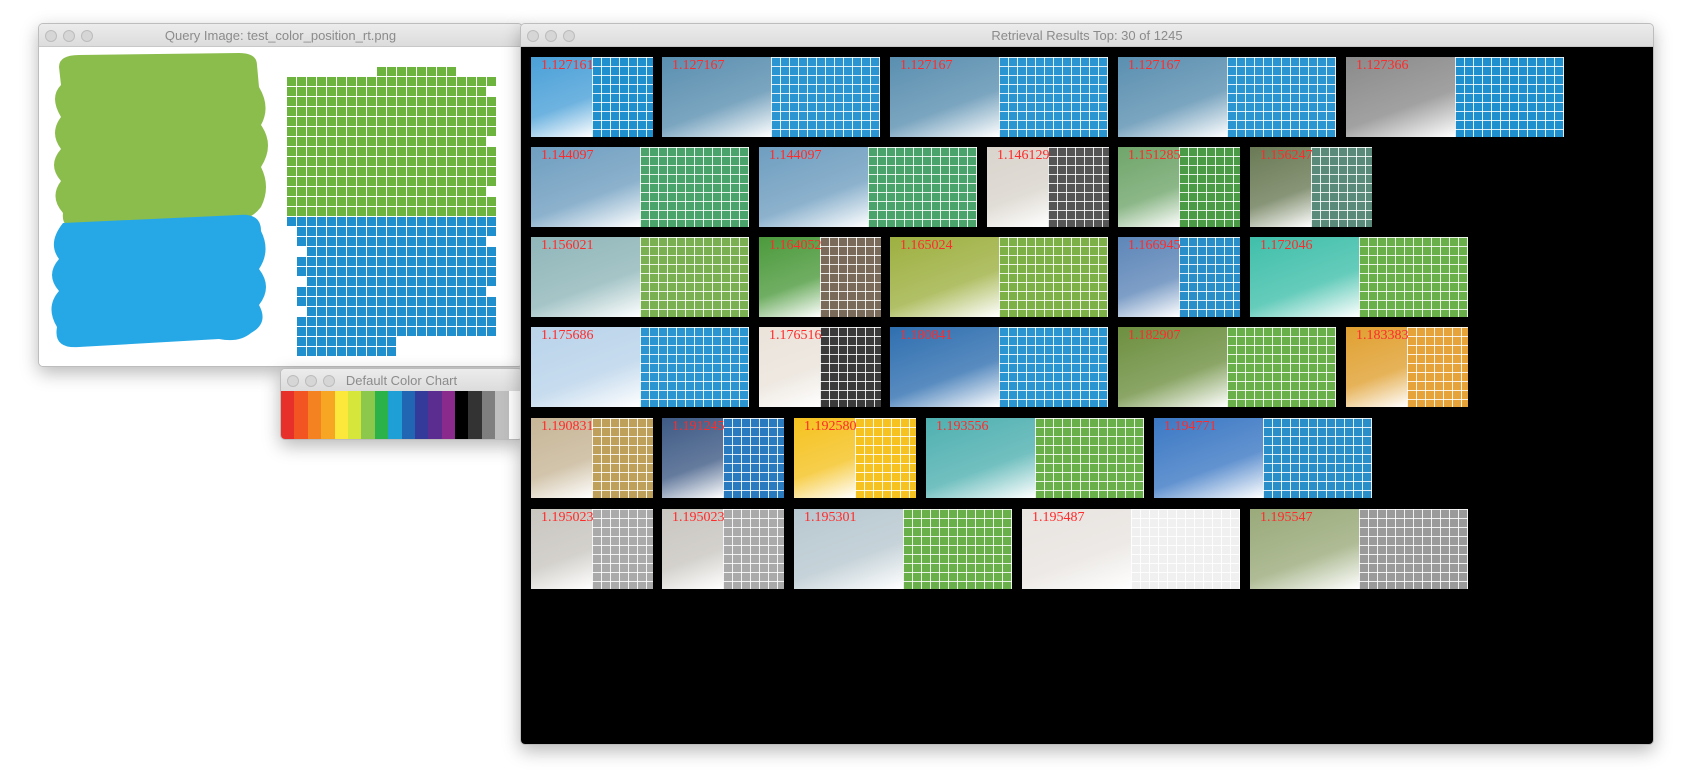  I want to click on result-thumbnail: 1.164052, so click(820, 277).